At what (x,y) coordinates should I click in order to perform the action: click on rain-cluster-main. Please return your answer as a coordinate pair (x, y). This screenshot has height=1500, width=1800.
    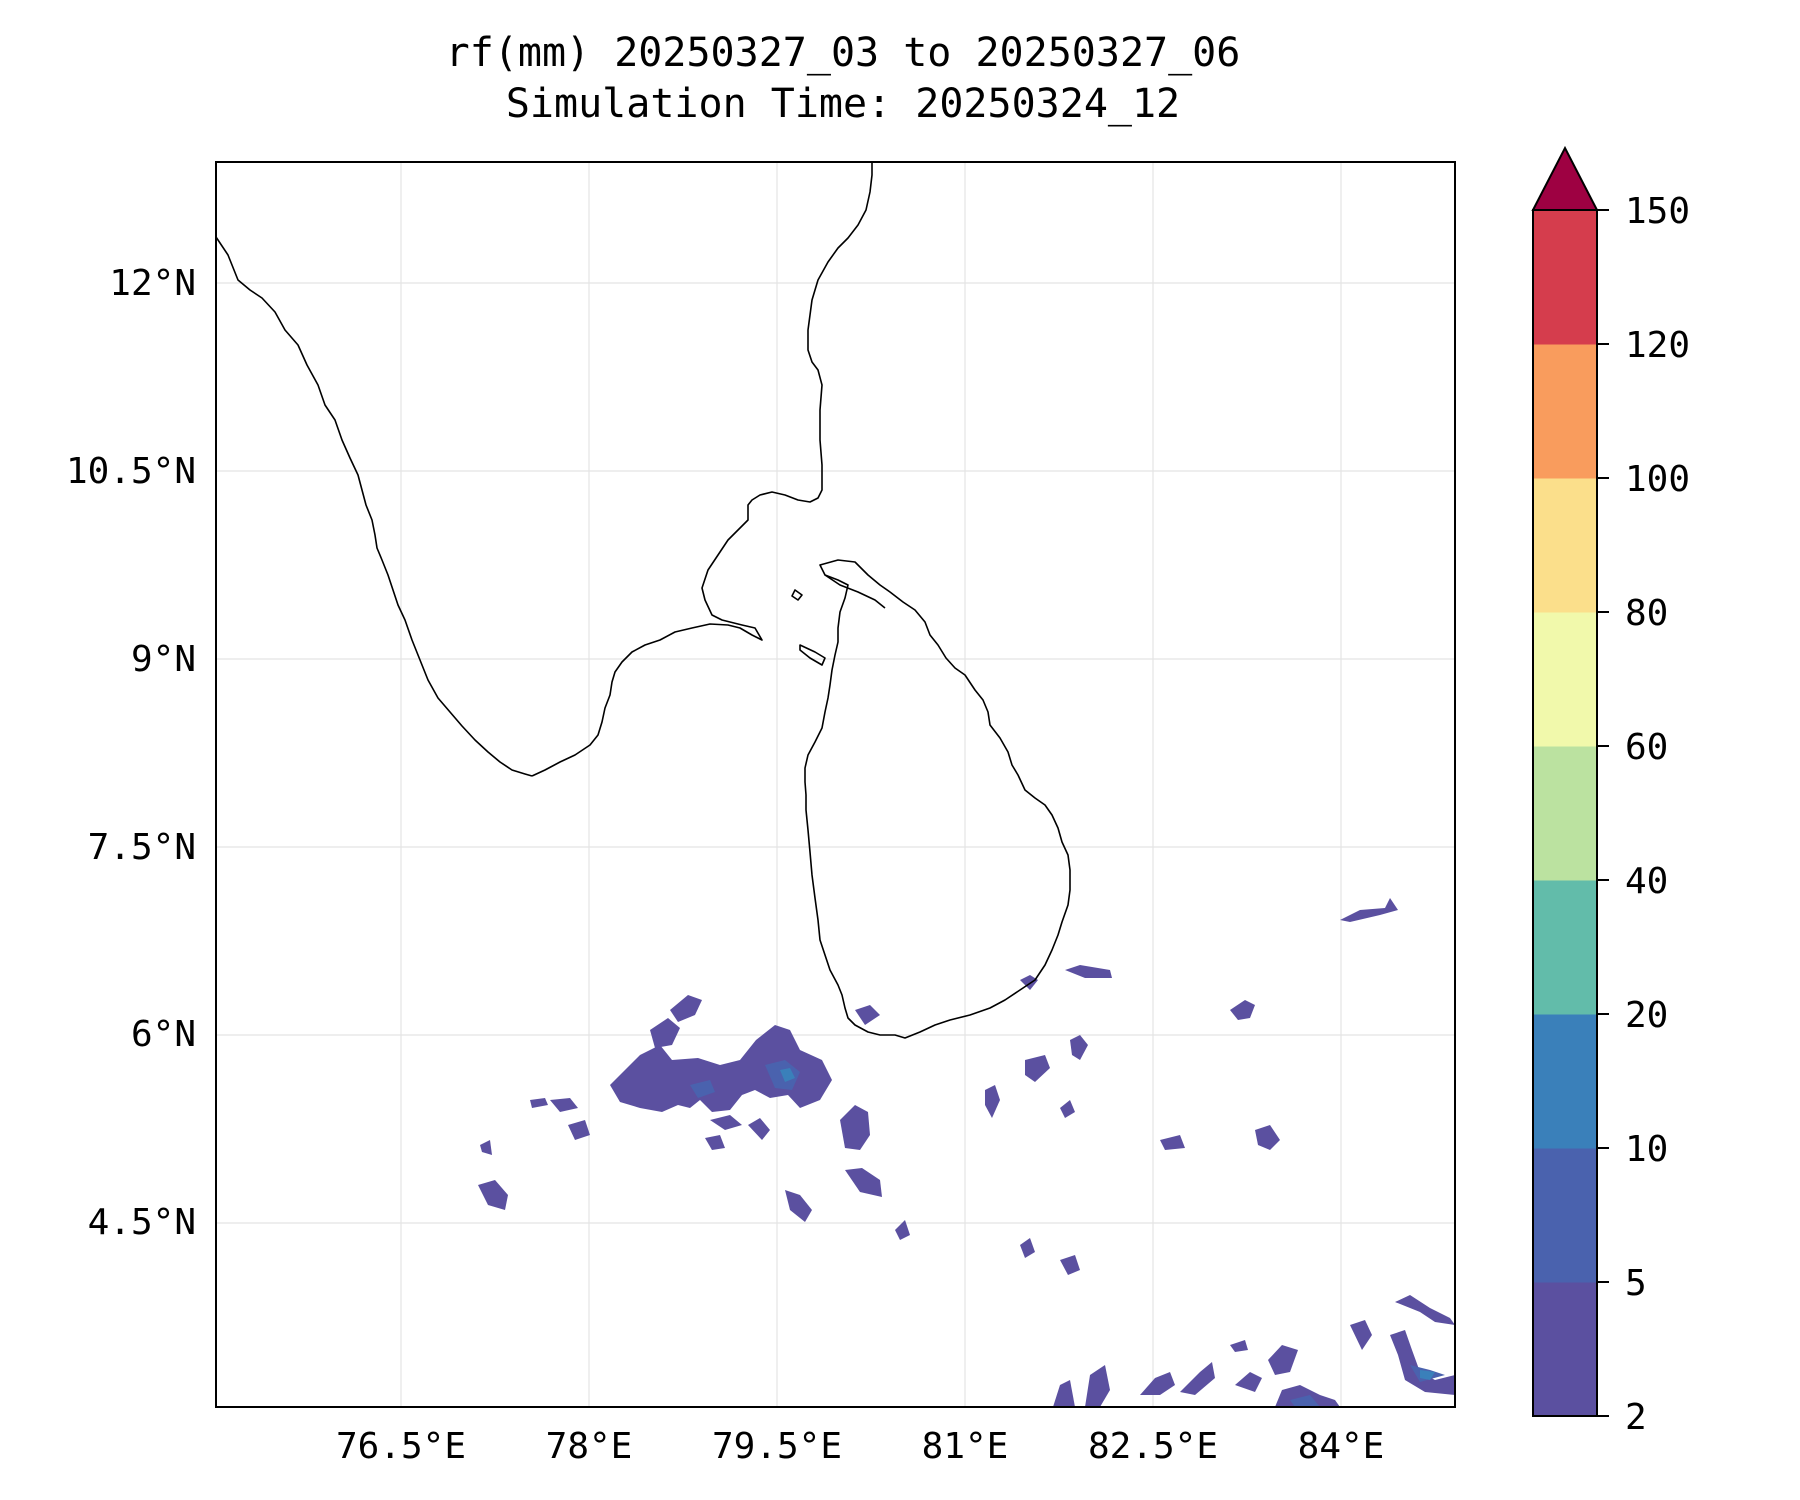
    Looking at the image, I should click on (938, 1086).